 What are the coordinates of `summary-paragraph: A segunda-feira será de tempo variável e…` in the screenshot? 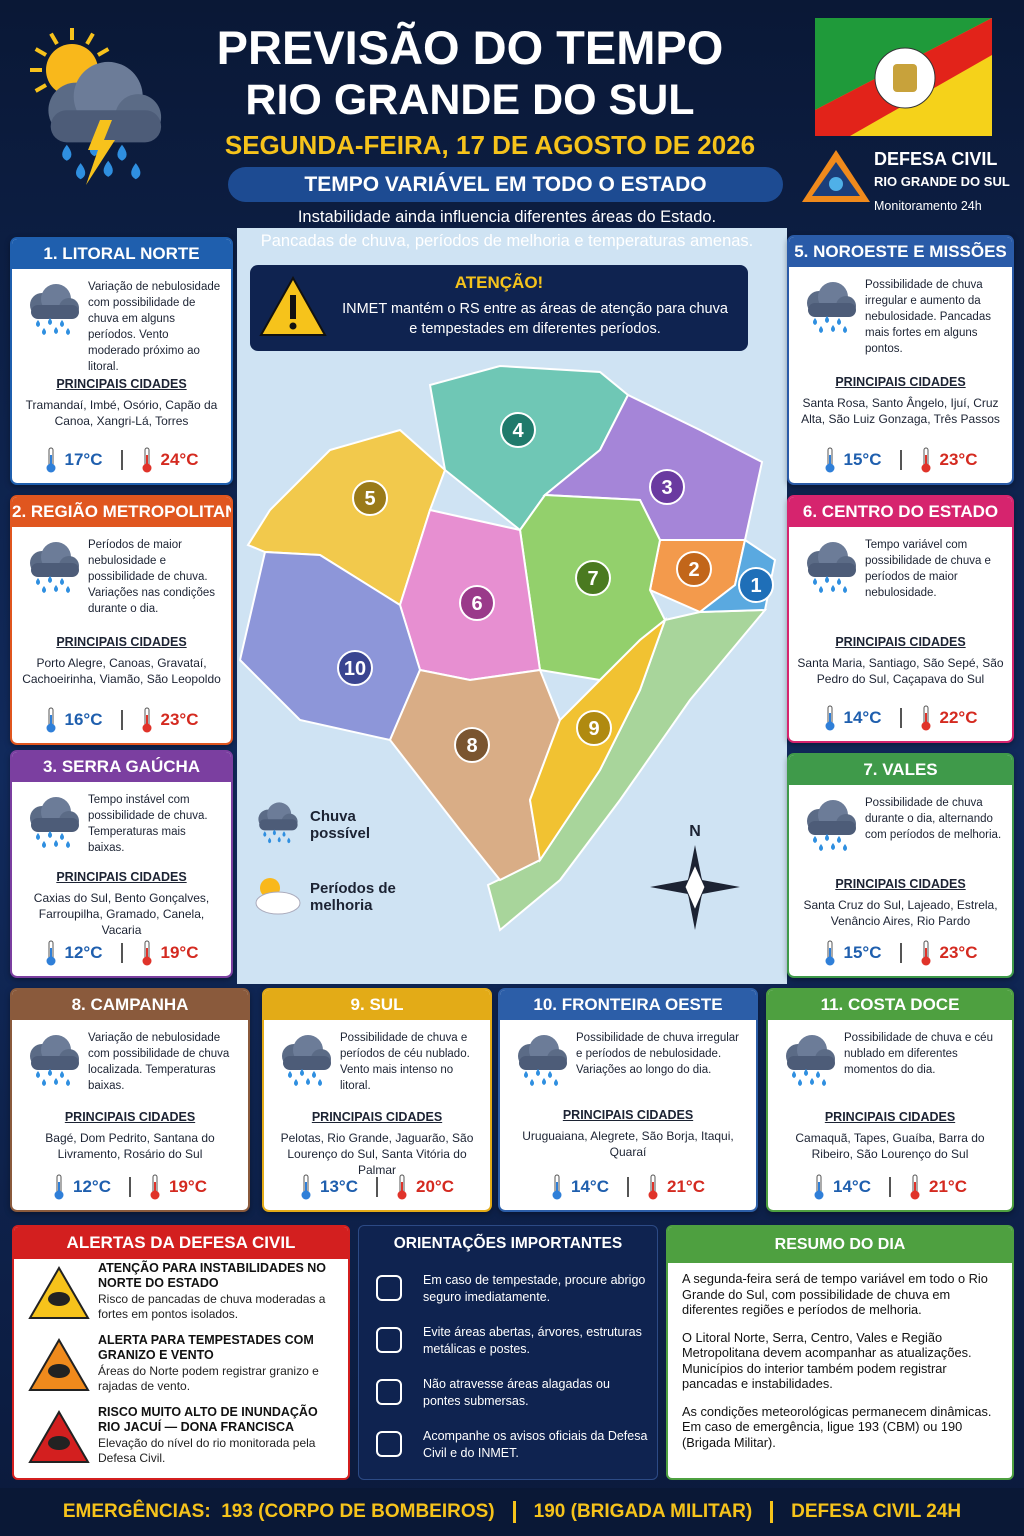 It's located at (835, 1294).